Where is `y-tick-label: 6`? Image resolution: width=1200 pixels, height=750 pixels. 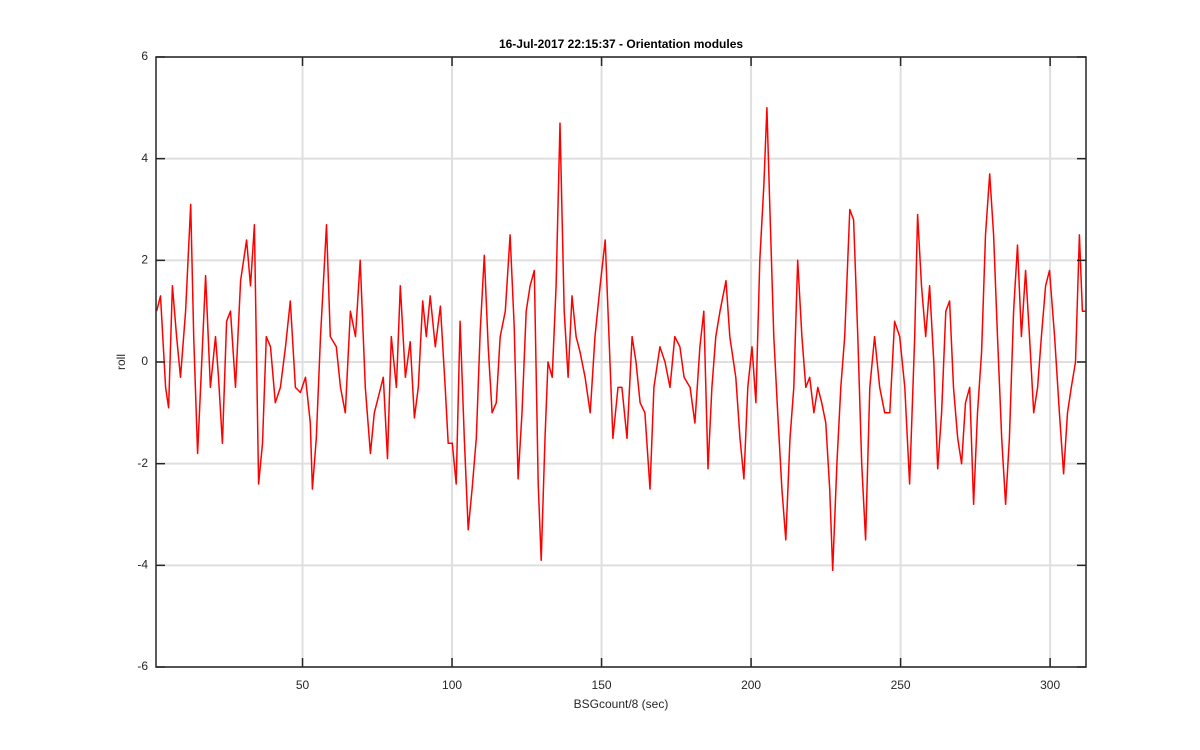 y-tick-label: 6 is located at coordinates (144, 56).